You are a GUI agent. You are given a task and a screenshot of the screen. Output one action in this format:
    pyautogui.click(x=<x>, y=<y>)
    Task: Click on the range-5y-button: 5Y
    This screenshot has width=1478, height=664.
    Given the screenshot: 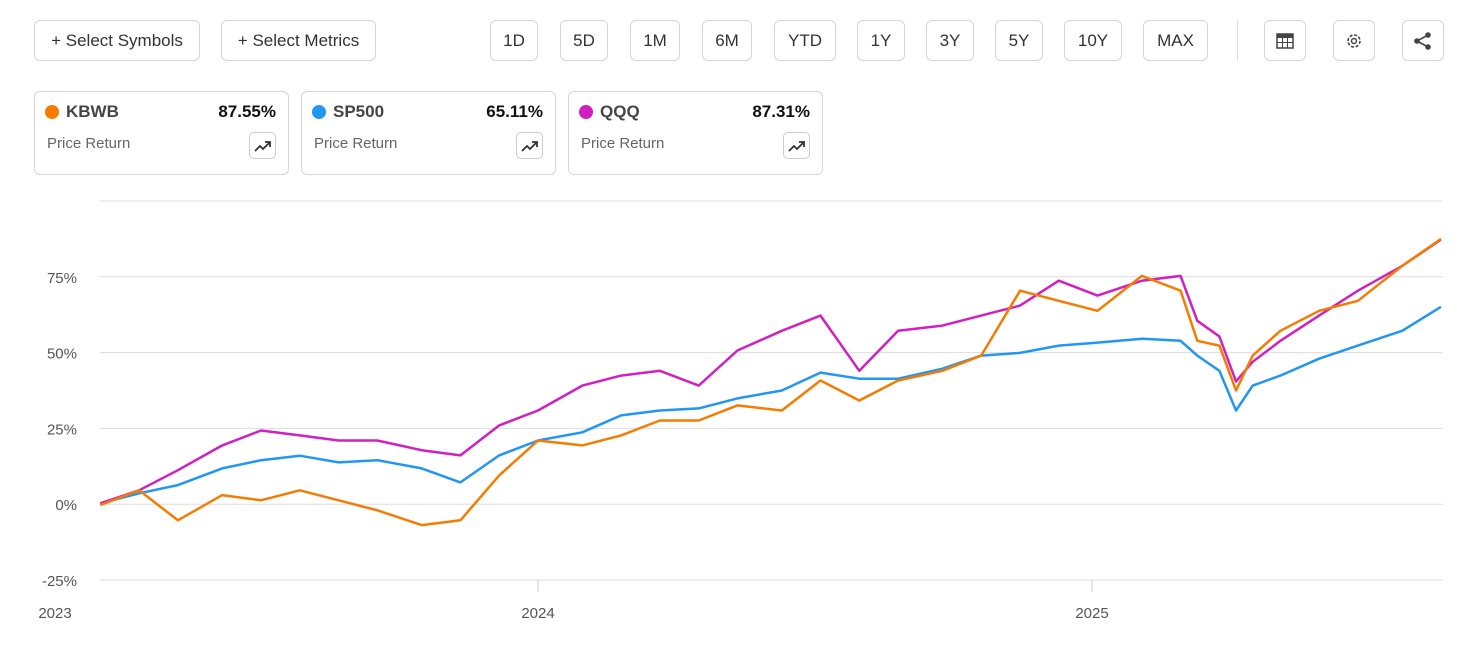 What is the action you would take?
    pyautogui.click(x=1019, y=40)
    